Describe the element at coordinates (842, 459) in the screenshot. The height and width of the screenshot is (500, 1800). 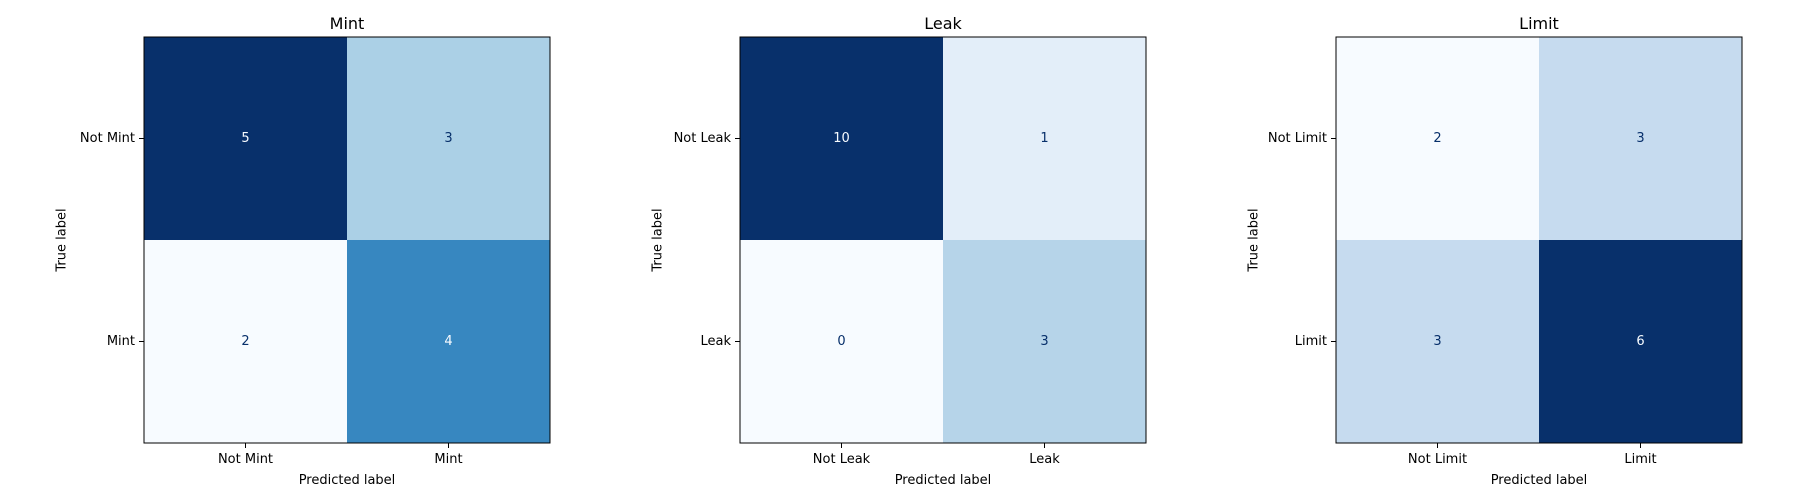
I see `x-tick-label: Not Leak` at that location.